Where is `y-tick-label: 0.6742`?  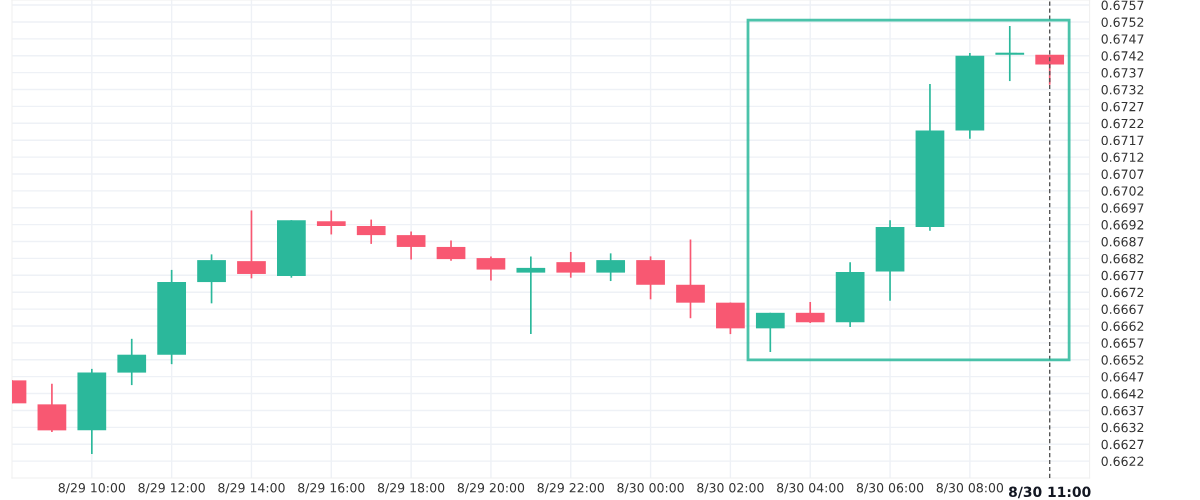
y-tick-label: 0.6742 is located at coordinates (1122, 56).